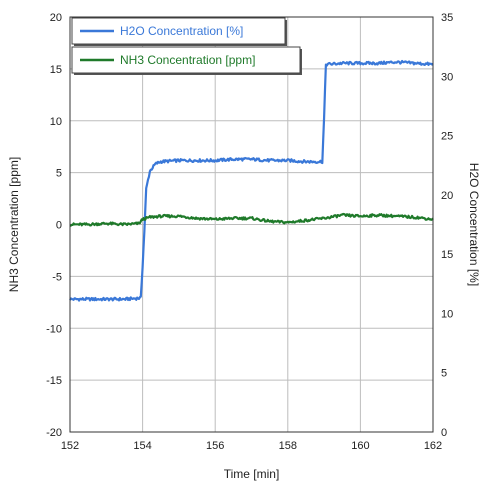 The height and width of the screenshot is (483, 482). I want to click on x-tick-label: 162, so click(433, 446).